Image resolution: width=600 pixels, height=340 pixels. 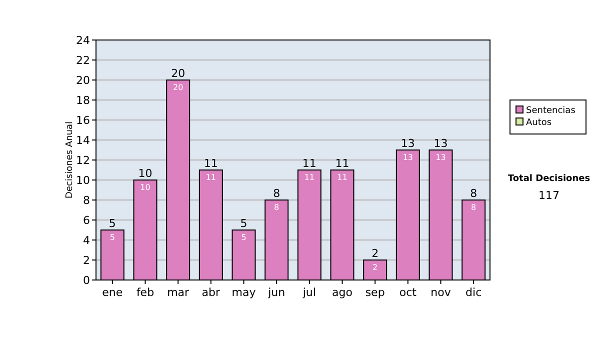 I want to click on total-label: 2, so click(x=375, y=253).